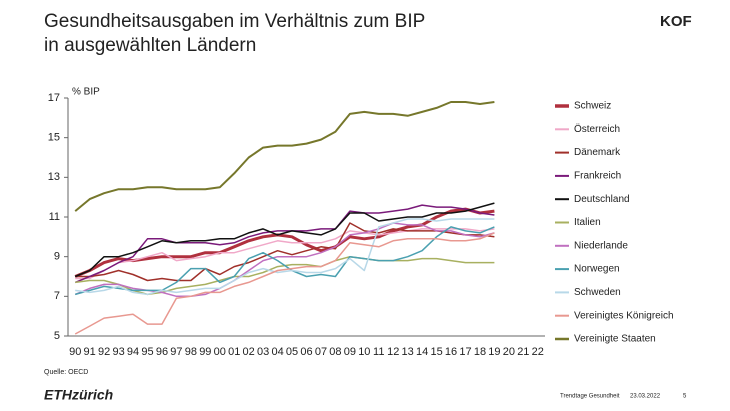  What do you see at coordinates (150, 45) in the screenshot?
I see `slide-title: in ausgewählten Ländern` at bounding box center [150, 45].